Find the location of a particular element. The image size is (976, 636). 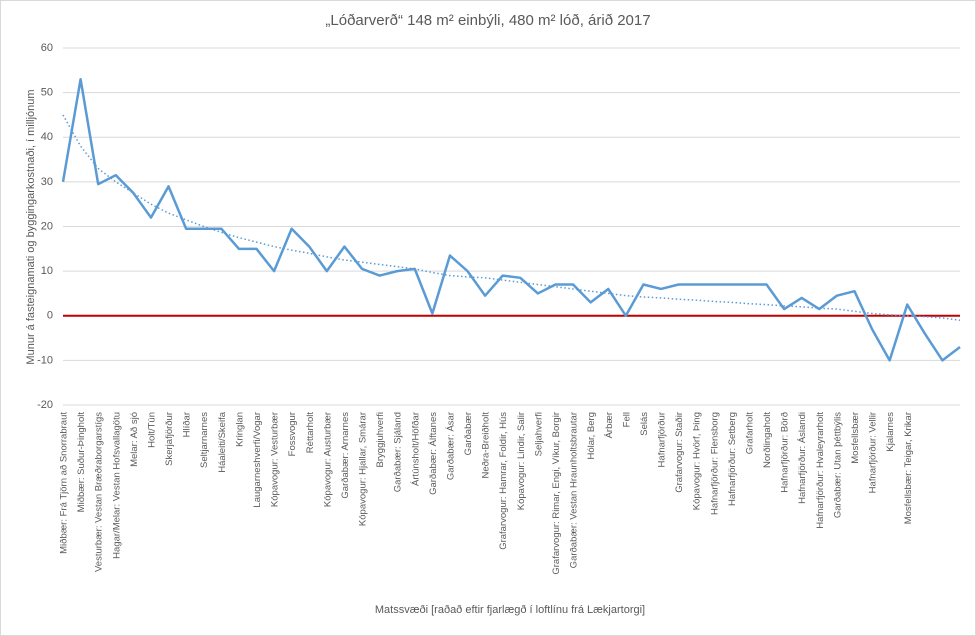

x-tick-label: Ártúnsholt/Höfðar is located at coordinates (415, 449).